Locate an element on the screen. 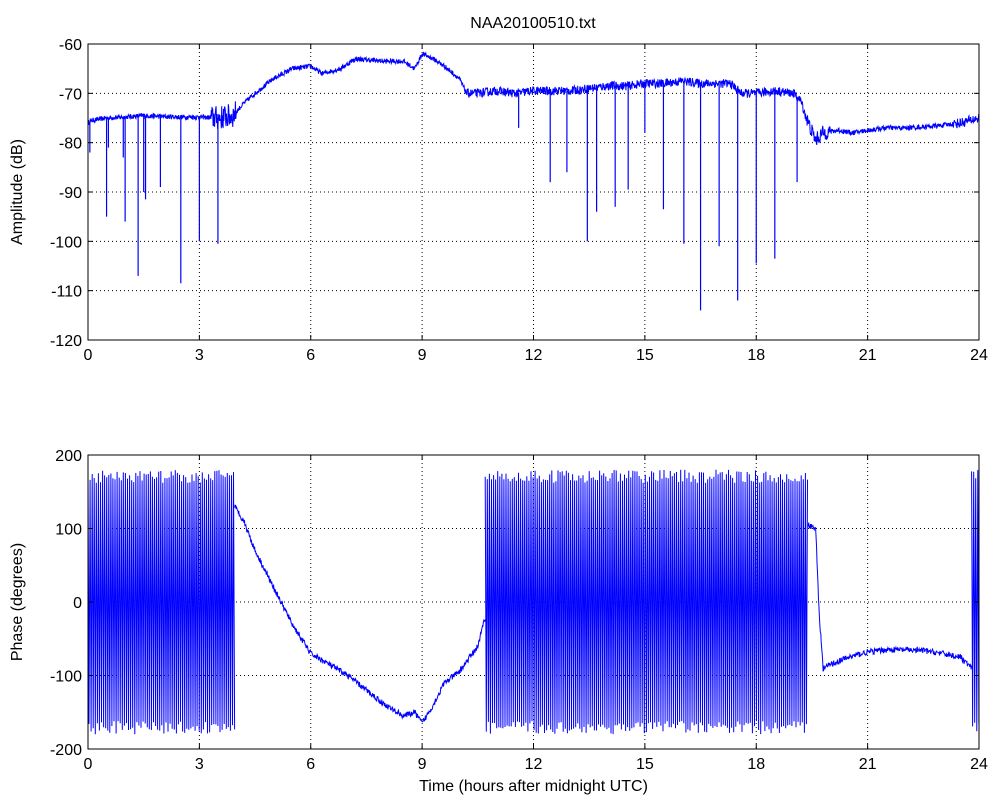 This screenshot has width=998, height=806. y-tick-label: 100 is located at coordinates (68, 530).